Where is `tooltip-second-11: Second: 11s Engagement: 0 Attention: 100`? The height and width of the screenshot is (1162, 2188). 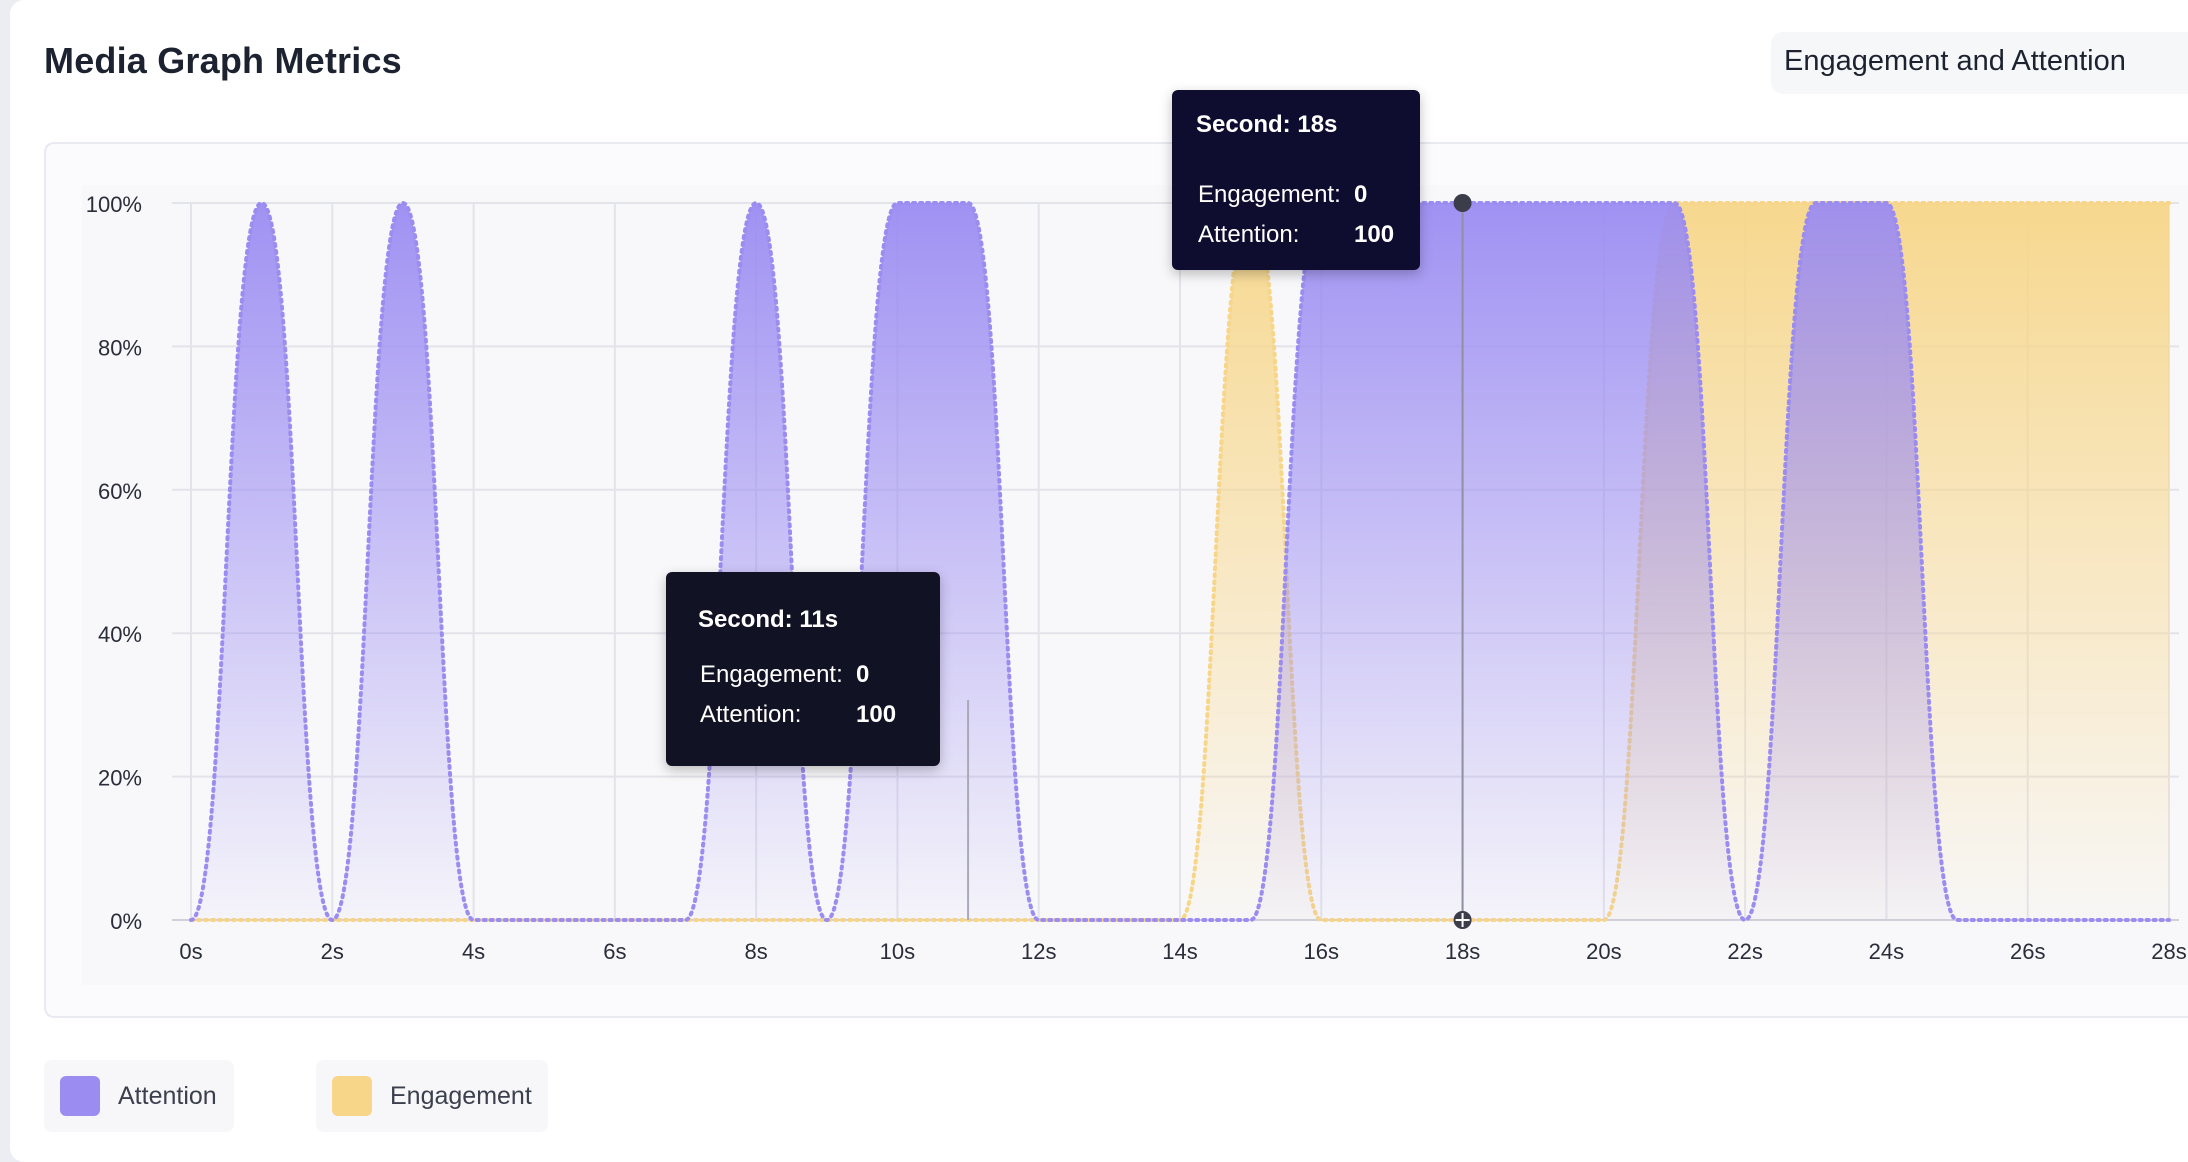
tooltip-second-11: Second: 11s Engagement: 0 Attention: 100 is located at coordinates (803, 669).